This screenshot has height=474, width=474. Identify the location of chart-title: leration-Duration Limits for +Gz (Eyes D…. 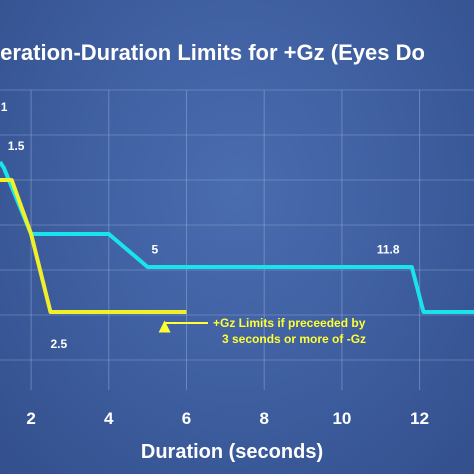
(212, 52).